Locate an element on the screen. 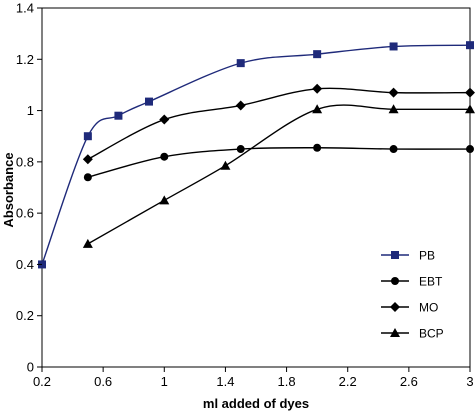  x-axis-title: ml added of dyes is located at coordinates (256, 403).